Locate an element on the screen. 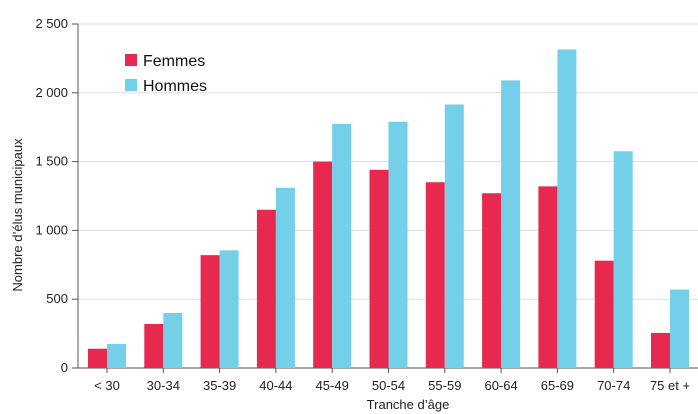  y-tick-label: 2 500 is located at coordinates (51, 23).